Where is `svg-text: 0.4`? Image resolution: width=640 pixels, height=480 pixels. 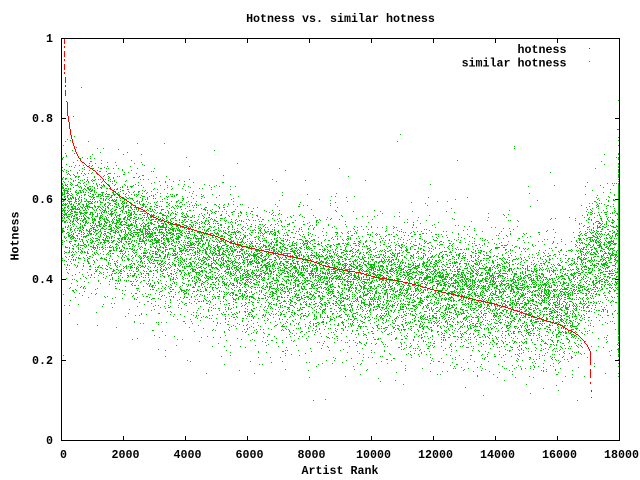
svg-text: 0.4 is located at coordinates (42, 280).